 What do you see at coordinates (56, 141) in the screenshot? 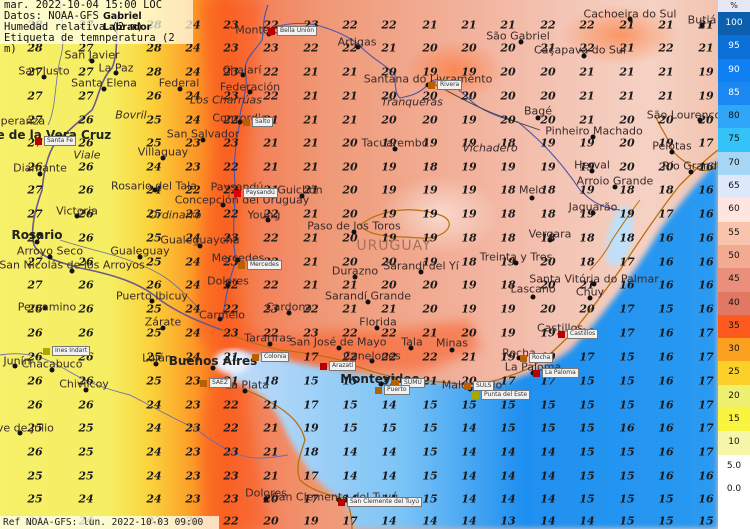
I see `weather-station: Santa Fe` at bounding box center [56, 141].